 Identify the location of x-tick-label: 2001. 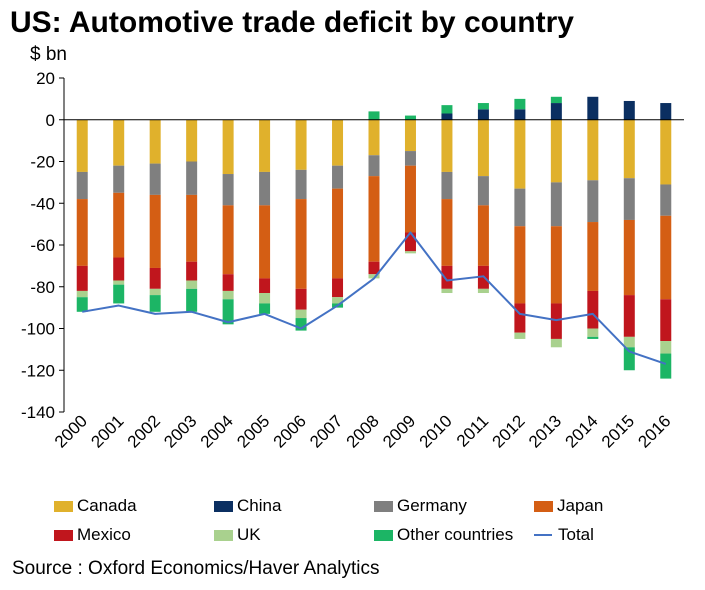
(107, 431).